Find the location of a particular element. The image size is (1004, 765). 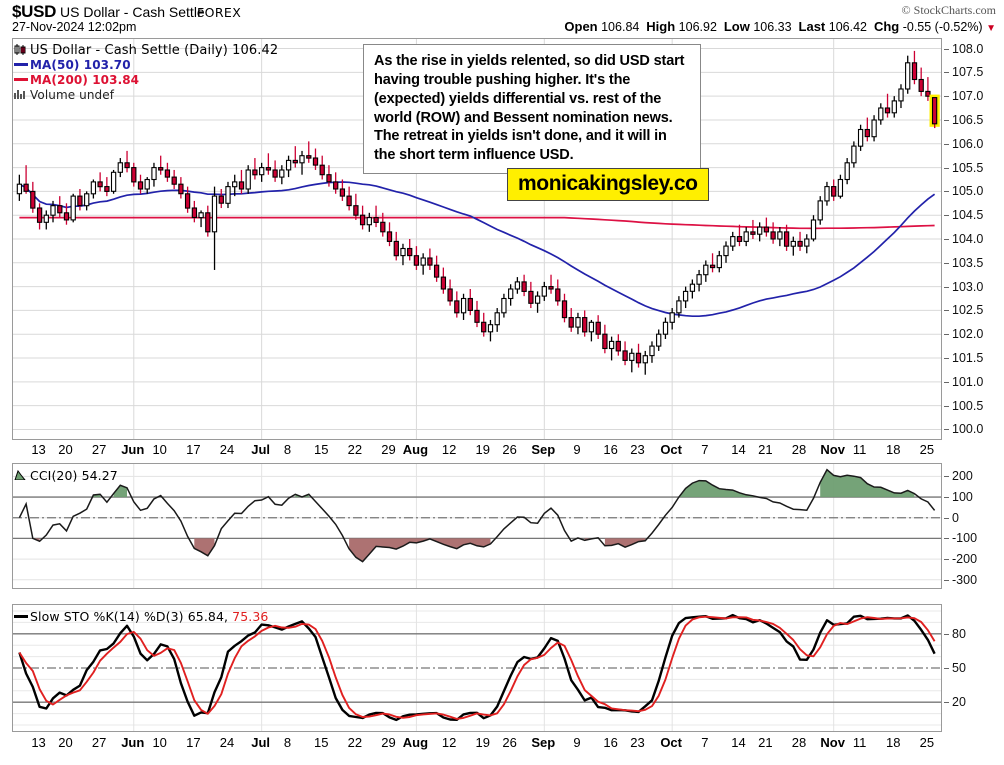

candlestick-icon is located at coordinates (20, 49).